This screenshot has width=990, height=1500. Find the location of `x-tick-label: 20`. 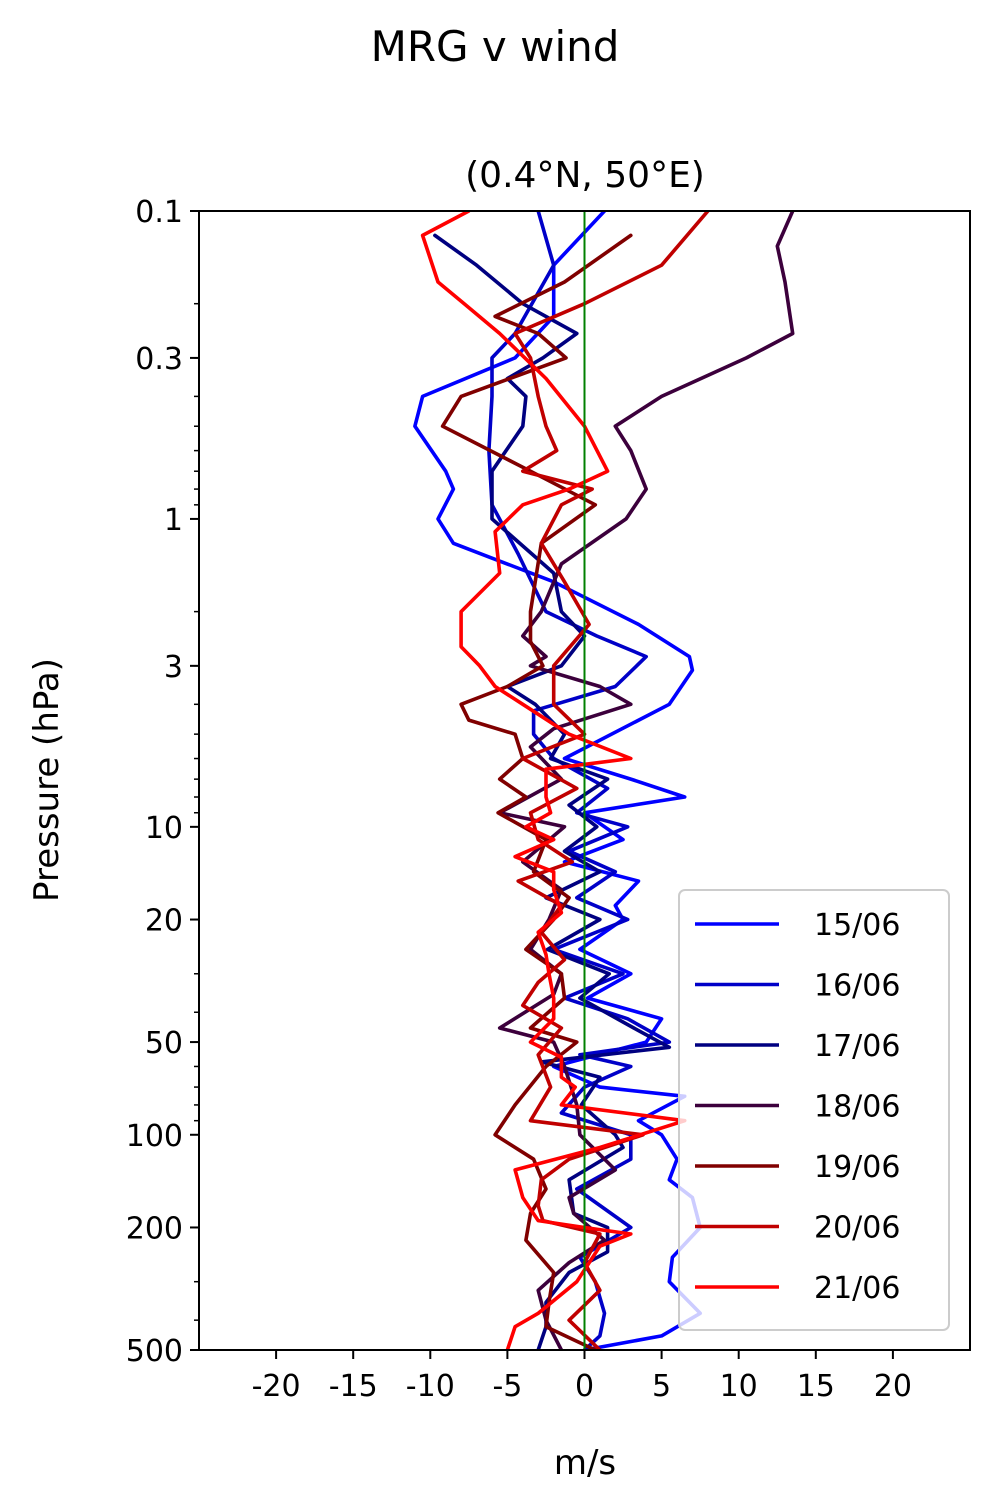

x-tick-label: 20 is located at coordinates (893, 1386).